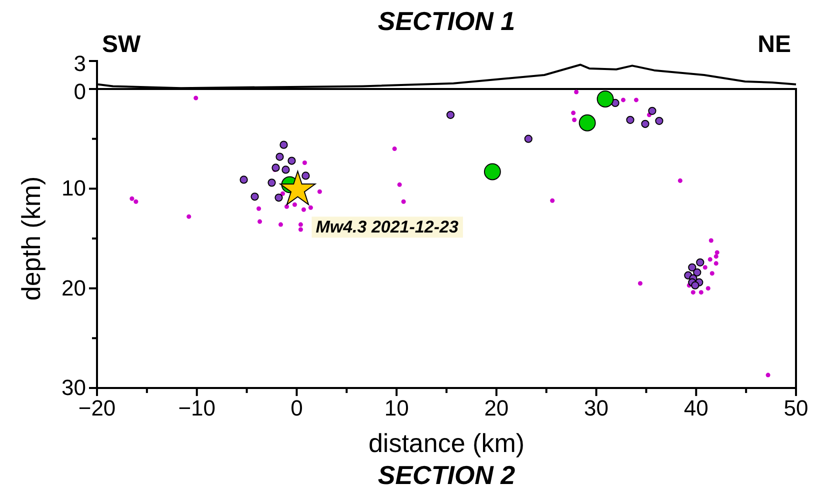 The image size is (813, 493). I want to click on y-tick-label: 3, so click(80, 63).